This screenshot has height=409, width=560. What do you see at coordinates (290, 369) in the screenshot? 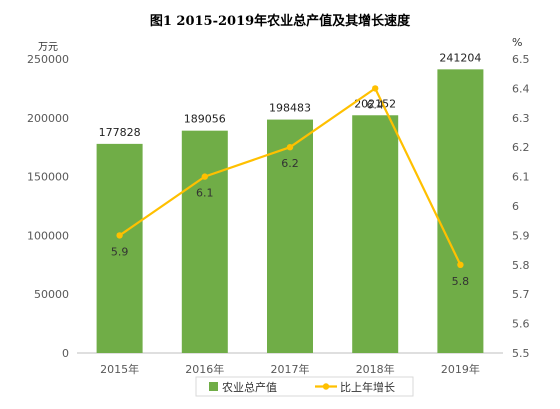
I see `x-axis-tick-label: 2017年` at bounding box center [290, 369].